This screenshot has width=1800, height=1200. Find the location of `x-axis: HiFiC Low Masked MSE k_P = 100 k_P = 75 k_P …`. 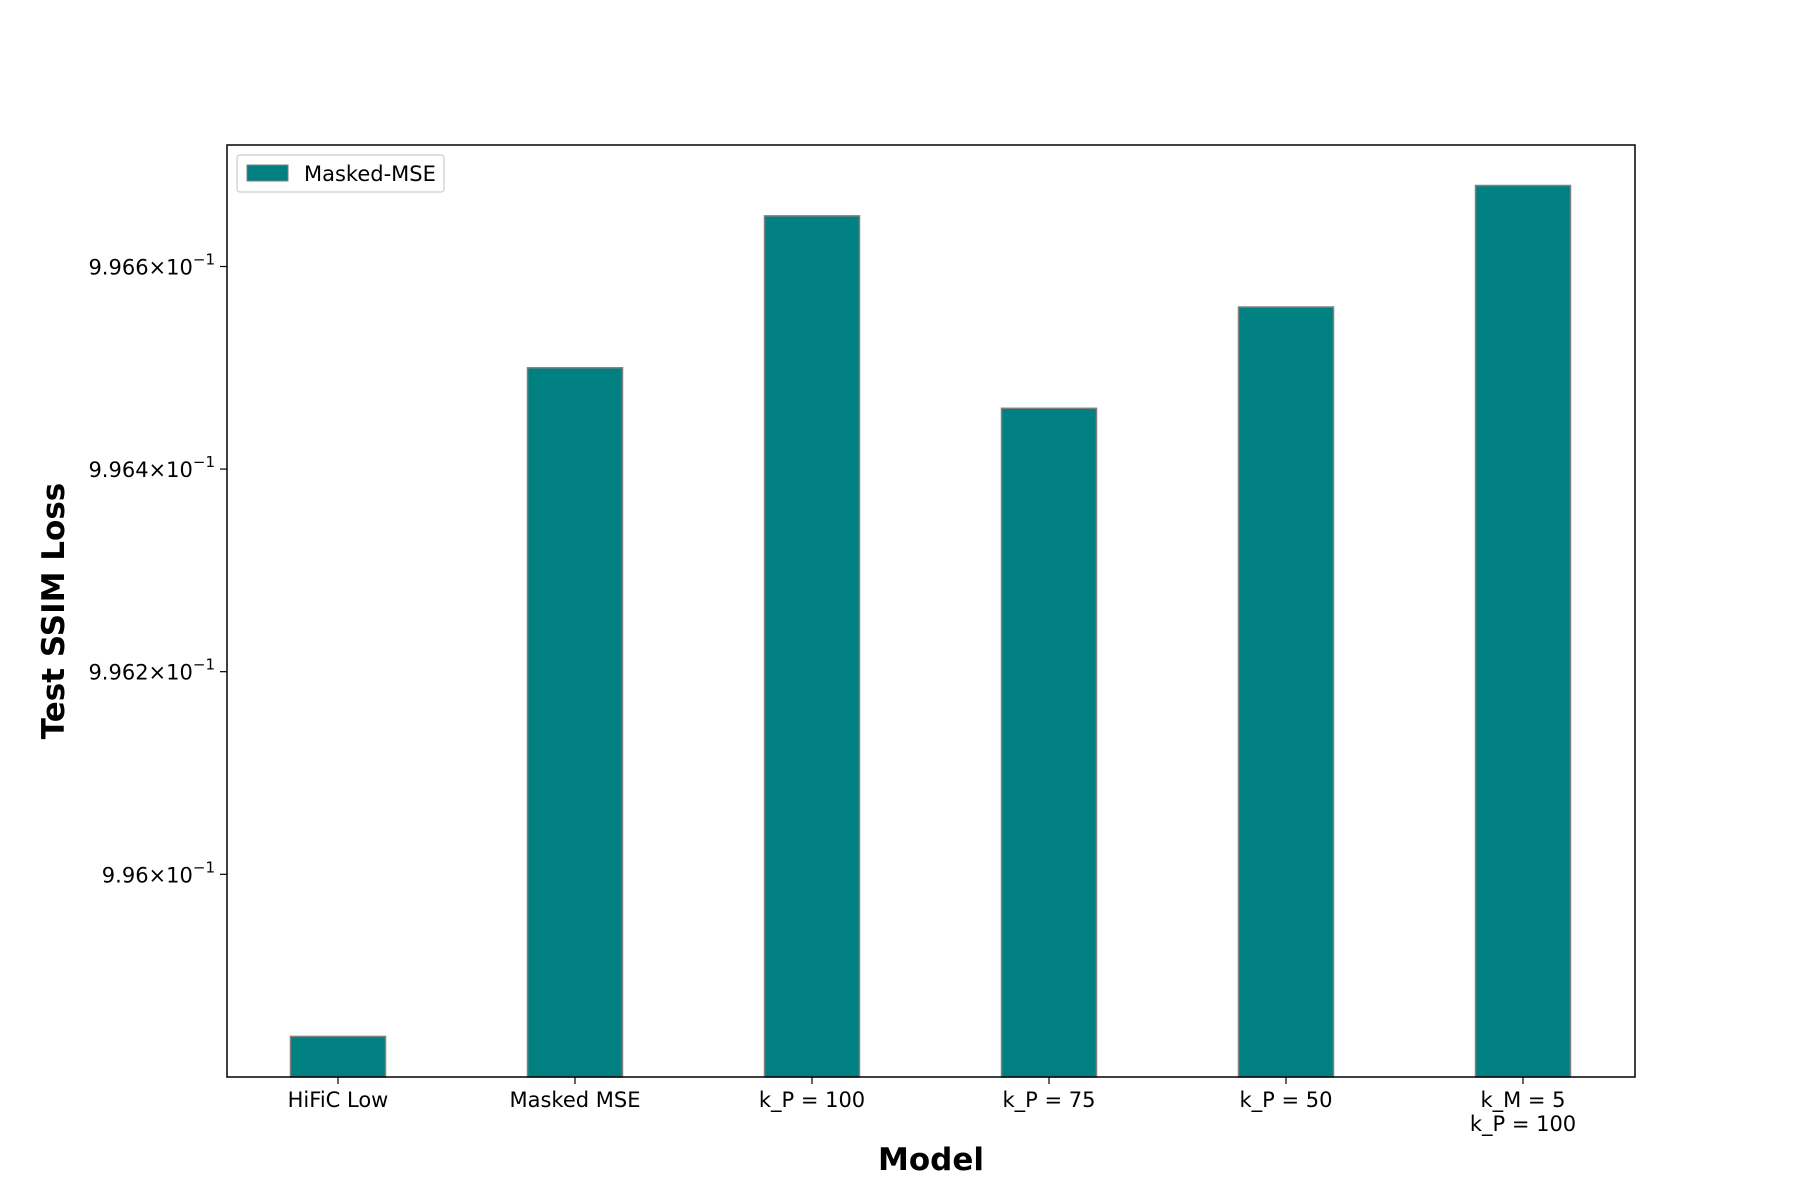

x-axis: HiFiC Low Masked MSE k_P = 100 k_P = 75 k_P … is located at coordinates (932, 1107).